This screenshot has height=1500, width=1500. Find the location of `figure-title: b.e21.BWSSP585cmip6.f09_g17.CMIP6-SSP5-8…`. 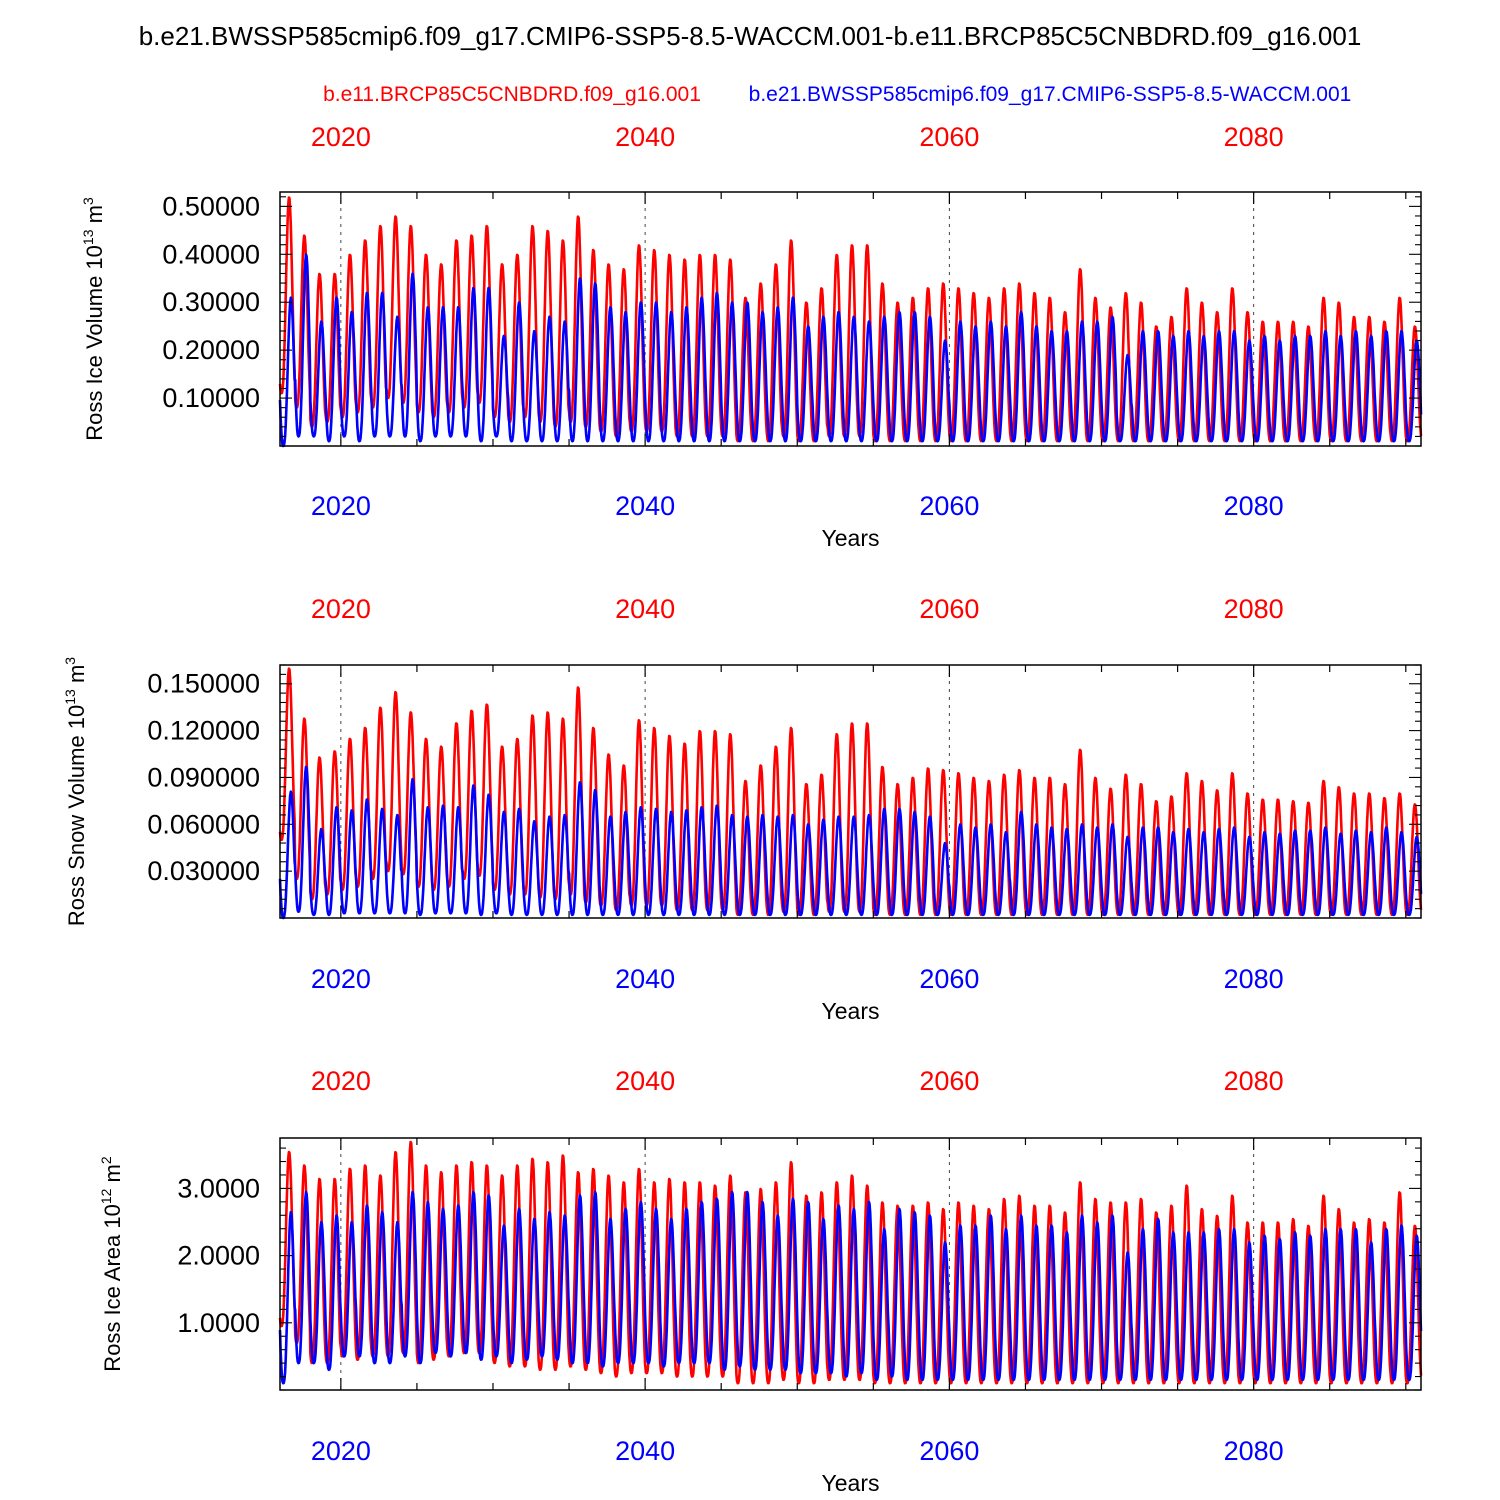

figure-title: b.e21.BWSSP585cmip6.f09_g17.CMIP6-SSP5-8… is located at coordinates (750, 36).